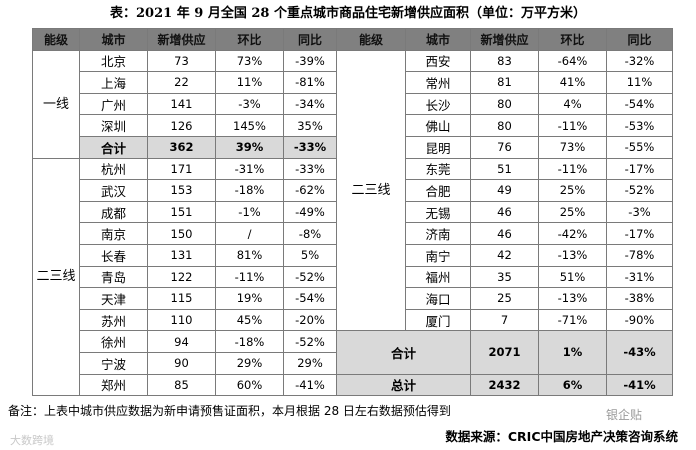  Describe the element at coordinates (438, 320) in the screenshot. I see `city: 厦门` at that location.